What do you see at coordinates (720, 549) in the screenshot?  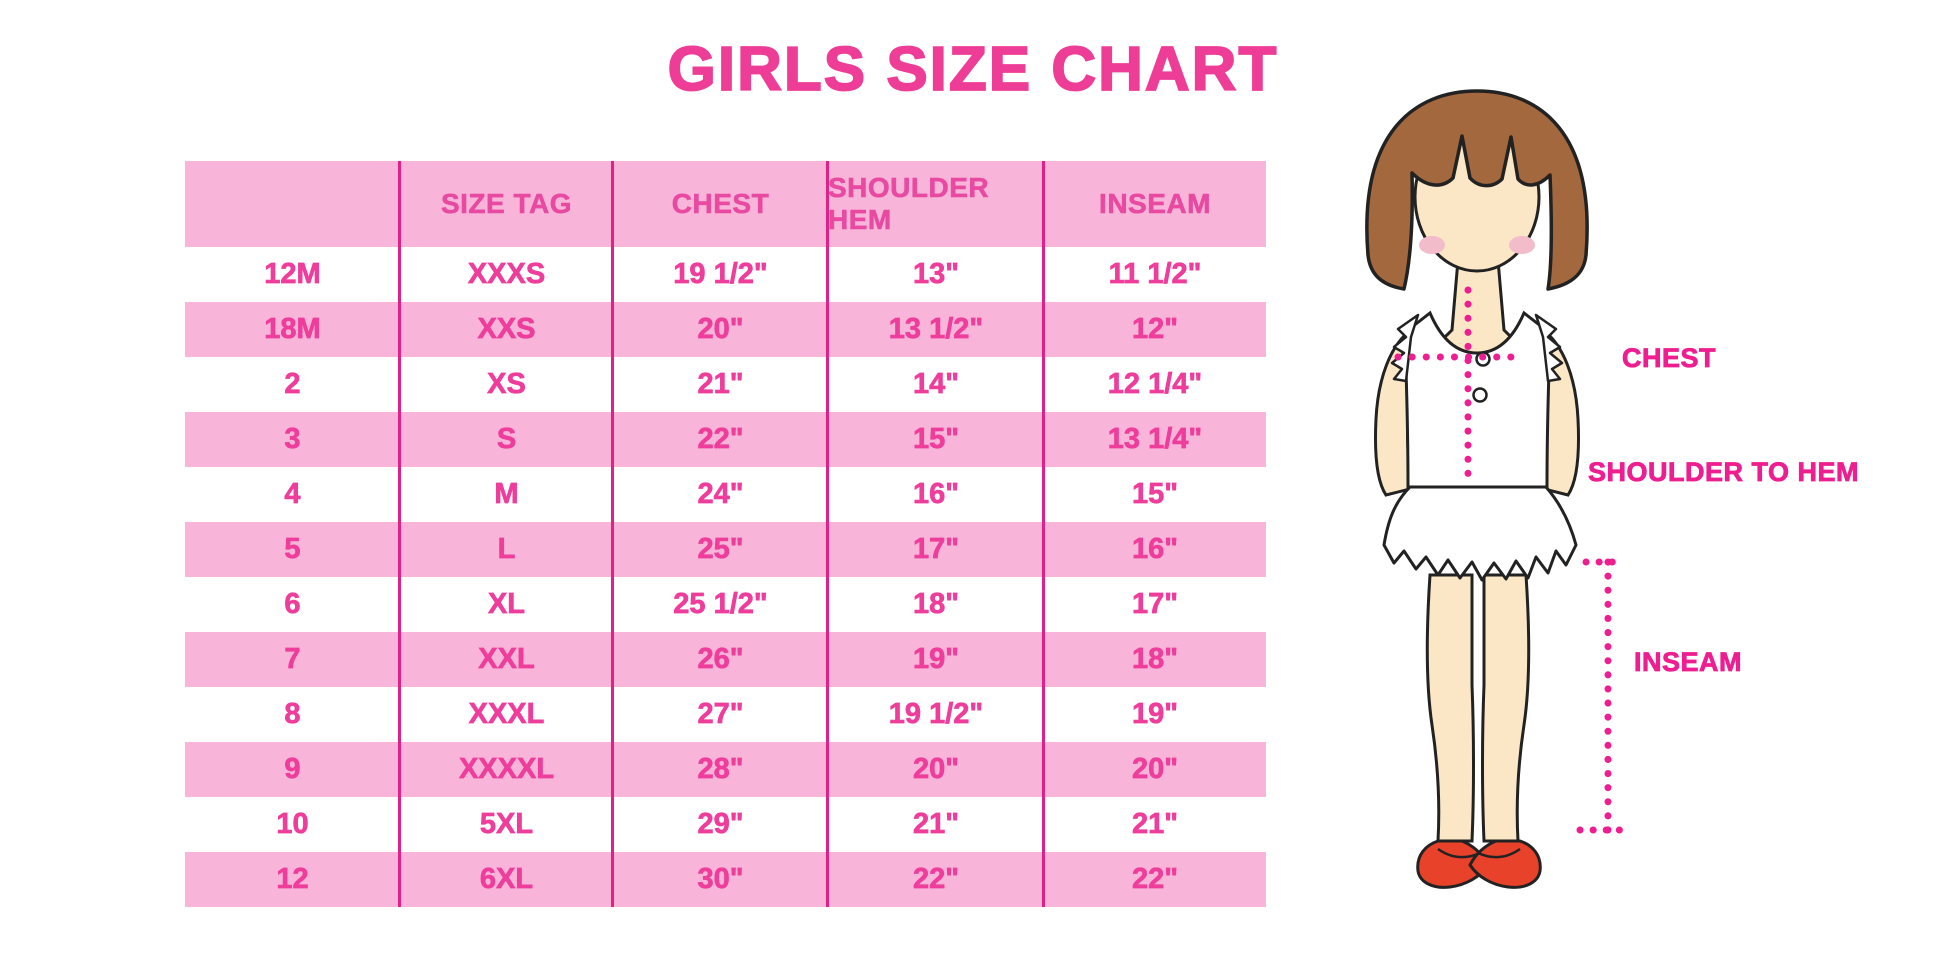 I see `table-cell: 25"` at bounding box center [720, 549].